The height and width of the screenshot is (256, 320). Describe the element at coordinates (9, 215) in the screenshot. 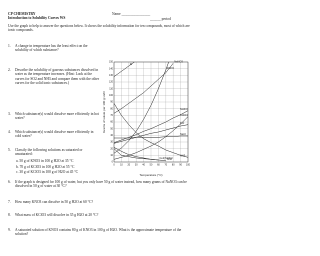

I see `number: 8.` at that location.